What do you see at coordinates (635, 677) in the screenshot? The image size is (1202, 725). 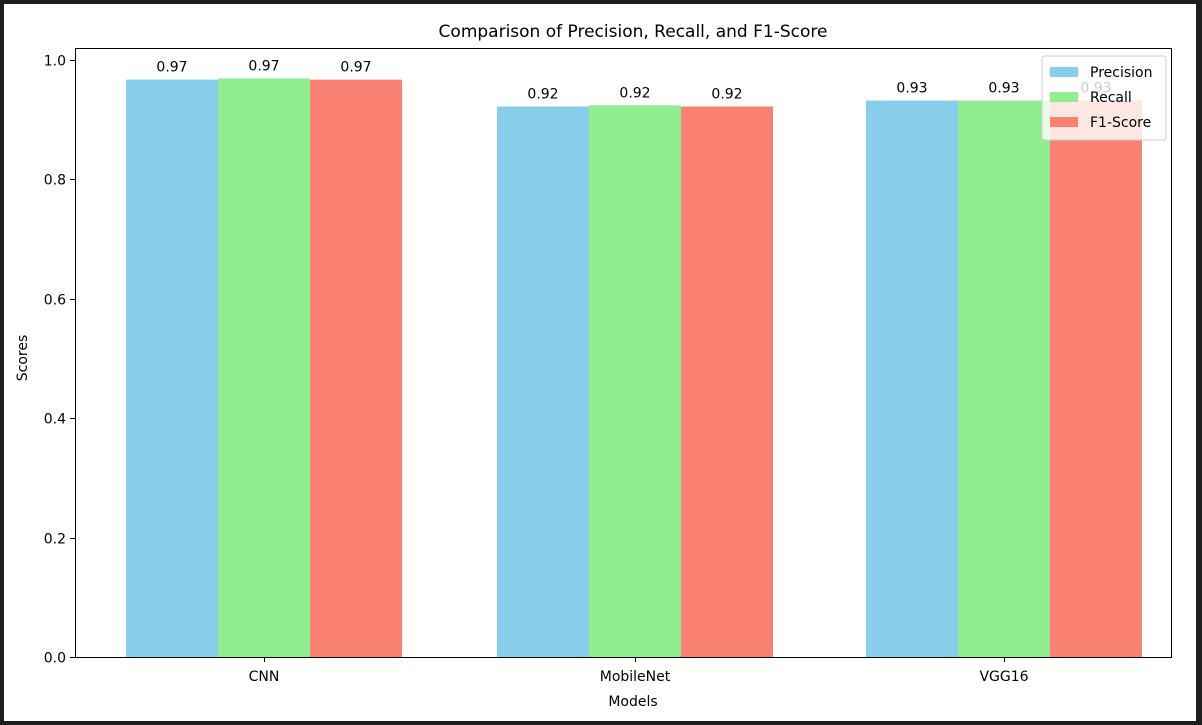 I see `x-tick-label: MobileNet` at bounding box center [635, 677].